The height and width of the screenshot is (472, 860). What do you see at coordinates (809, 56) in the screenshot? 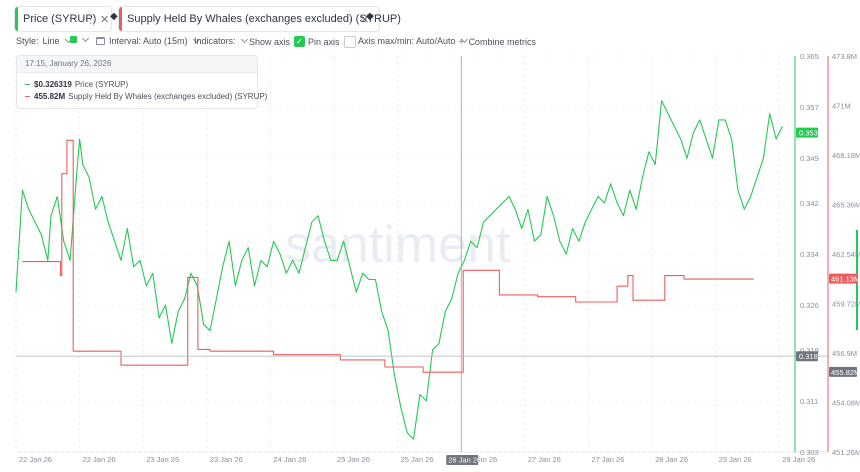
I see `price-axis-tick: 0.365` at bounding box center [809, 56].